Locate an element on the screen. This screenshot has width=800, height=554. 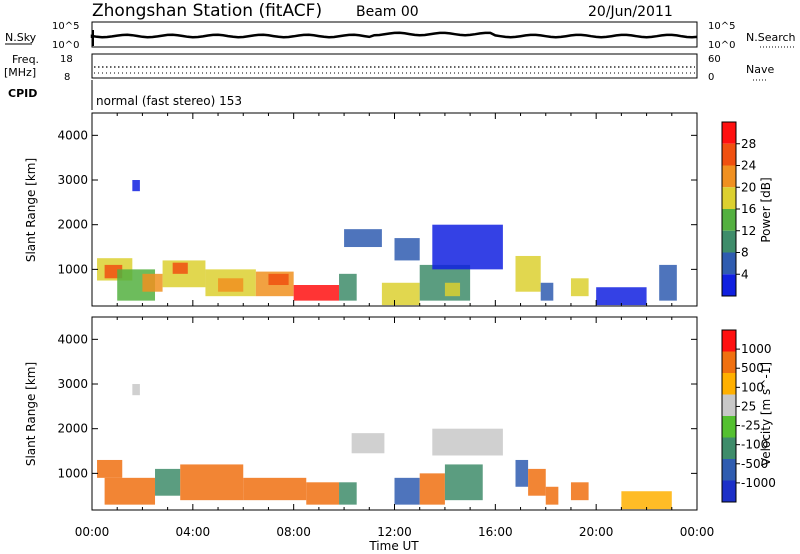
nsearch-label: N.Search is located at coordinates (771, 37).